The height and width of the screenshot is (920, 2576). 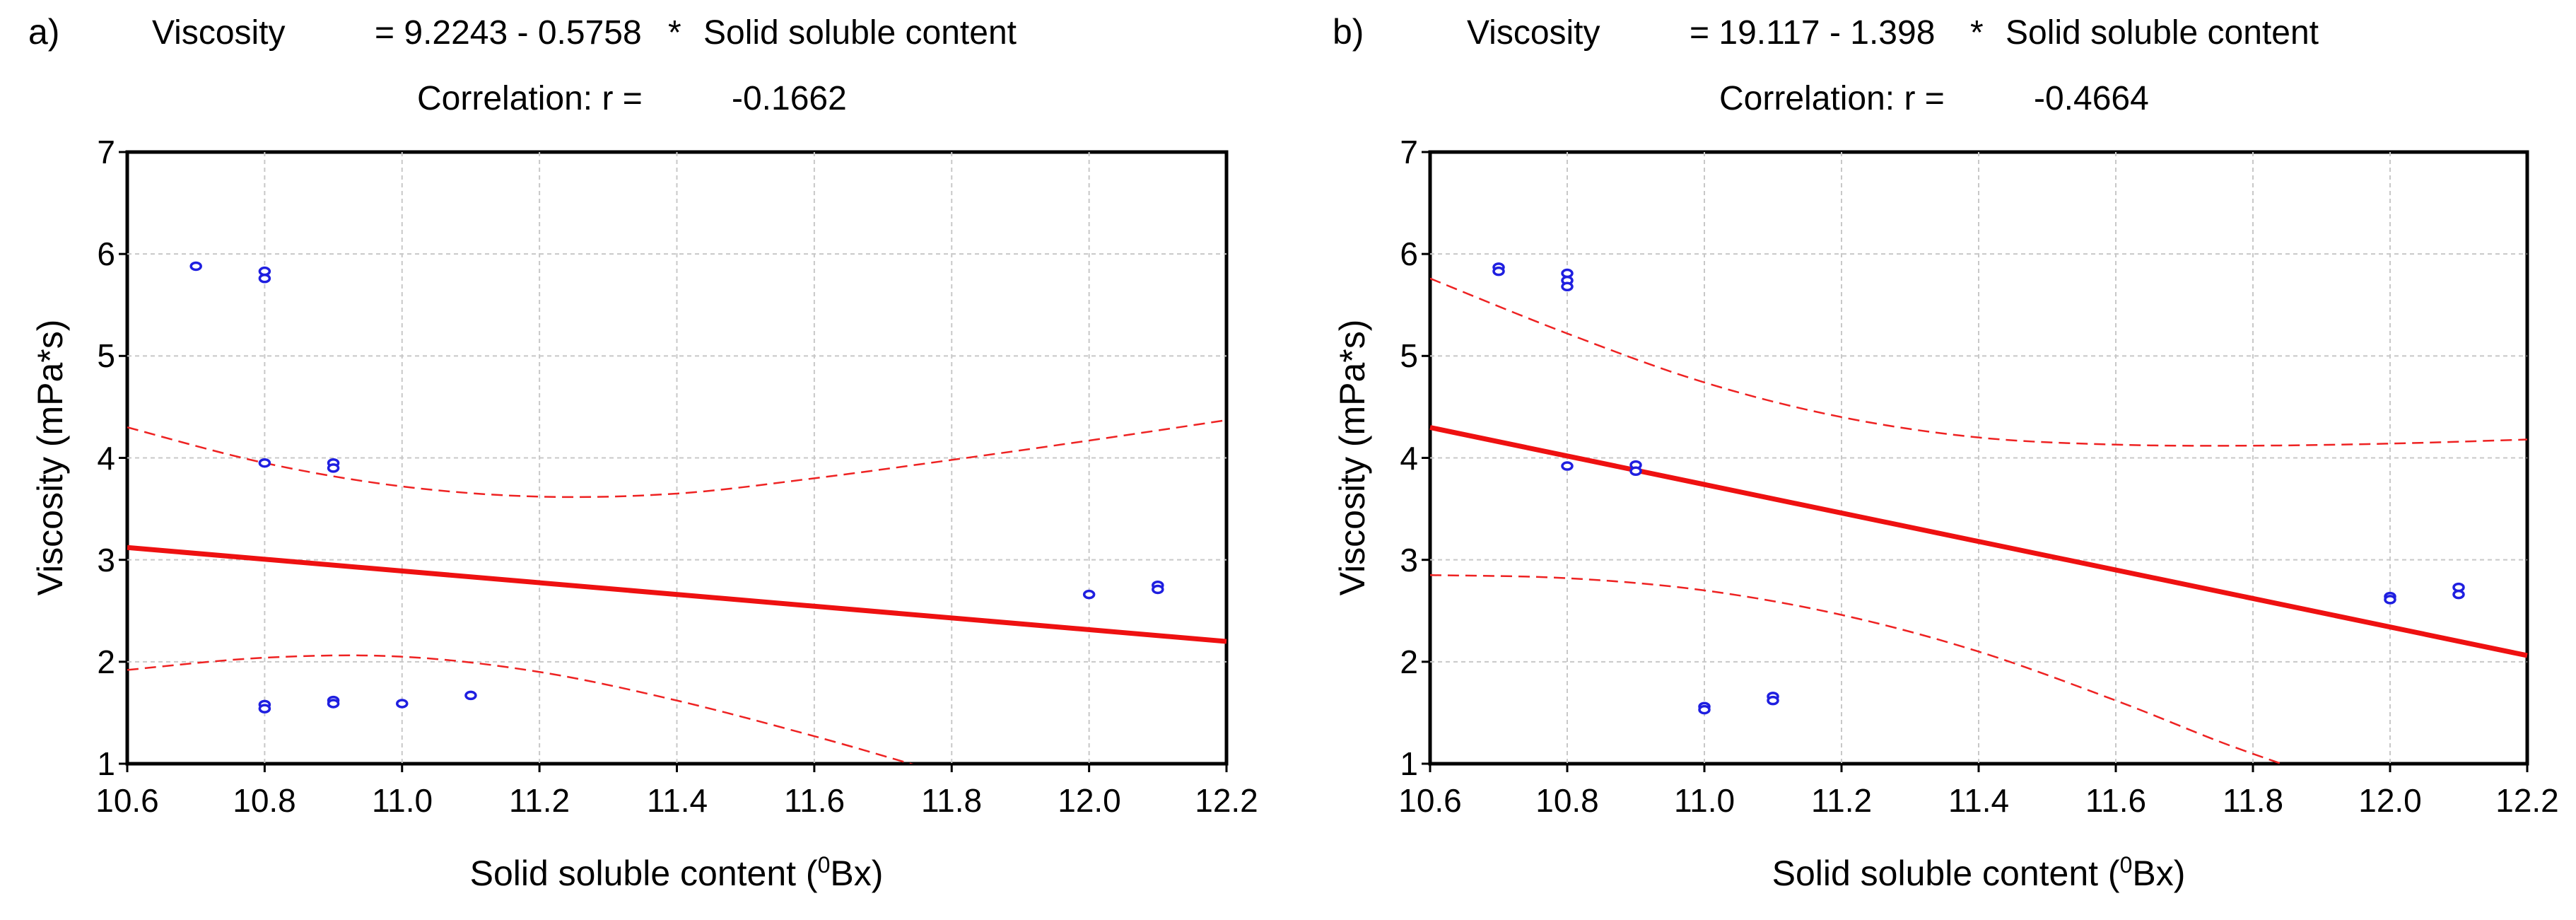 I want to click on panel-label-a: a), so click(x=44, y=32).